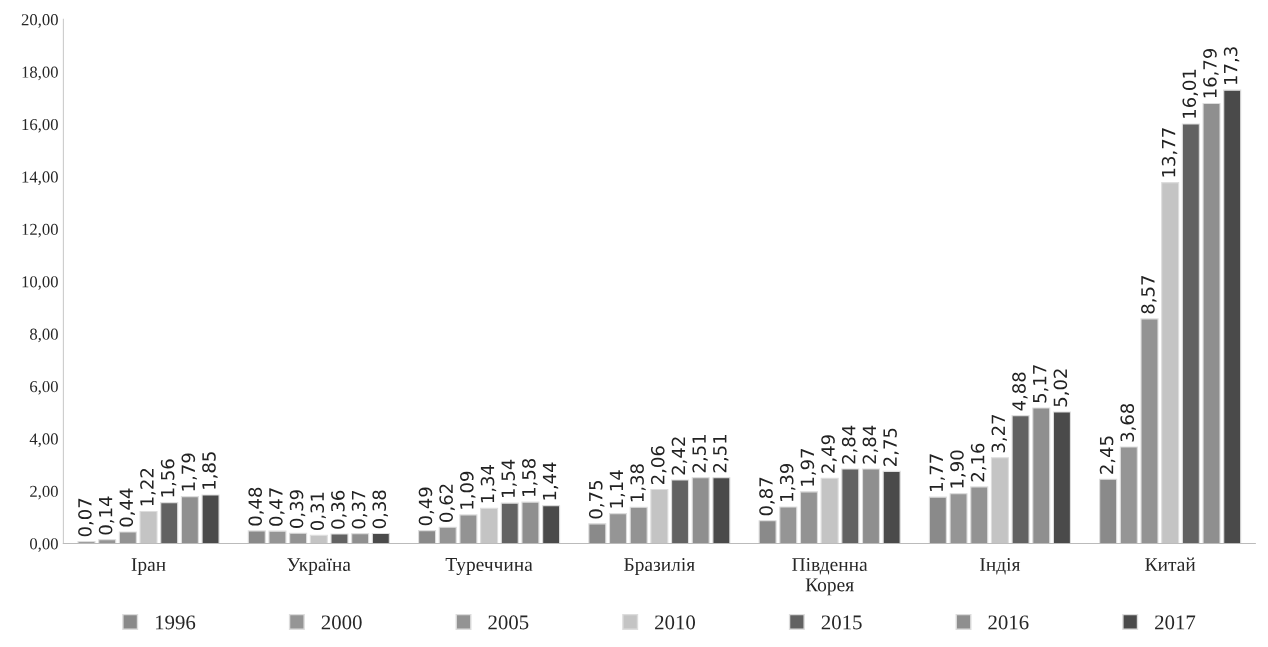 The image size is (1268, 647). I want to click on y-tick-label: 8,00, so click(44, 335).